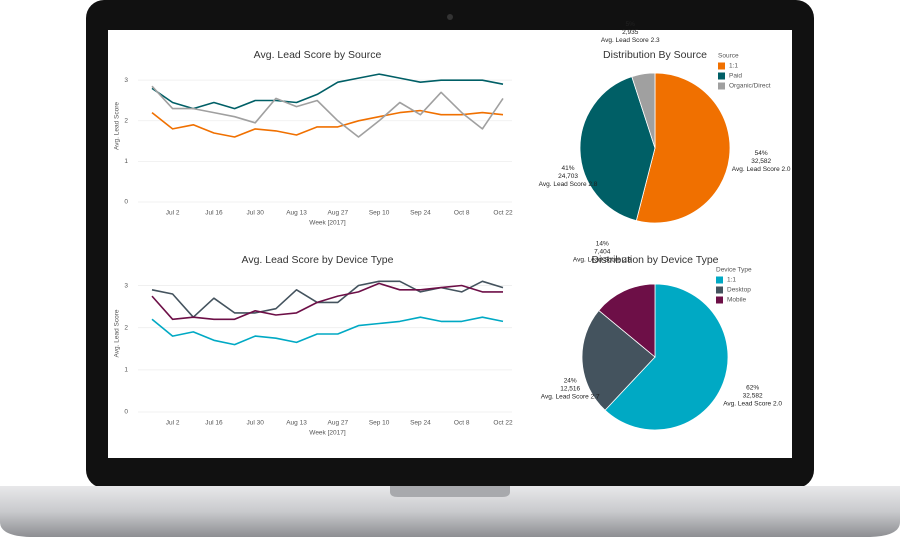  What do you see at coordinates (655, 55) in the screenshot?
I see `chart-title: Distribution By Source` at bounding box center [655, 55].